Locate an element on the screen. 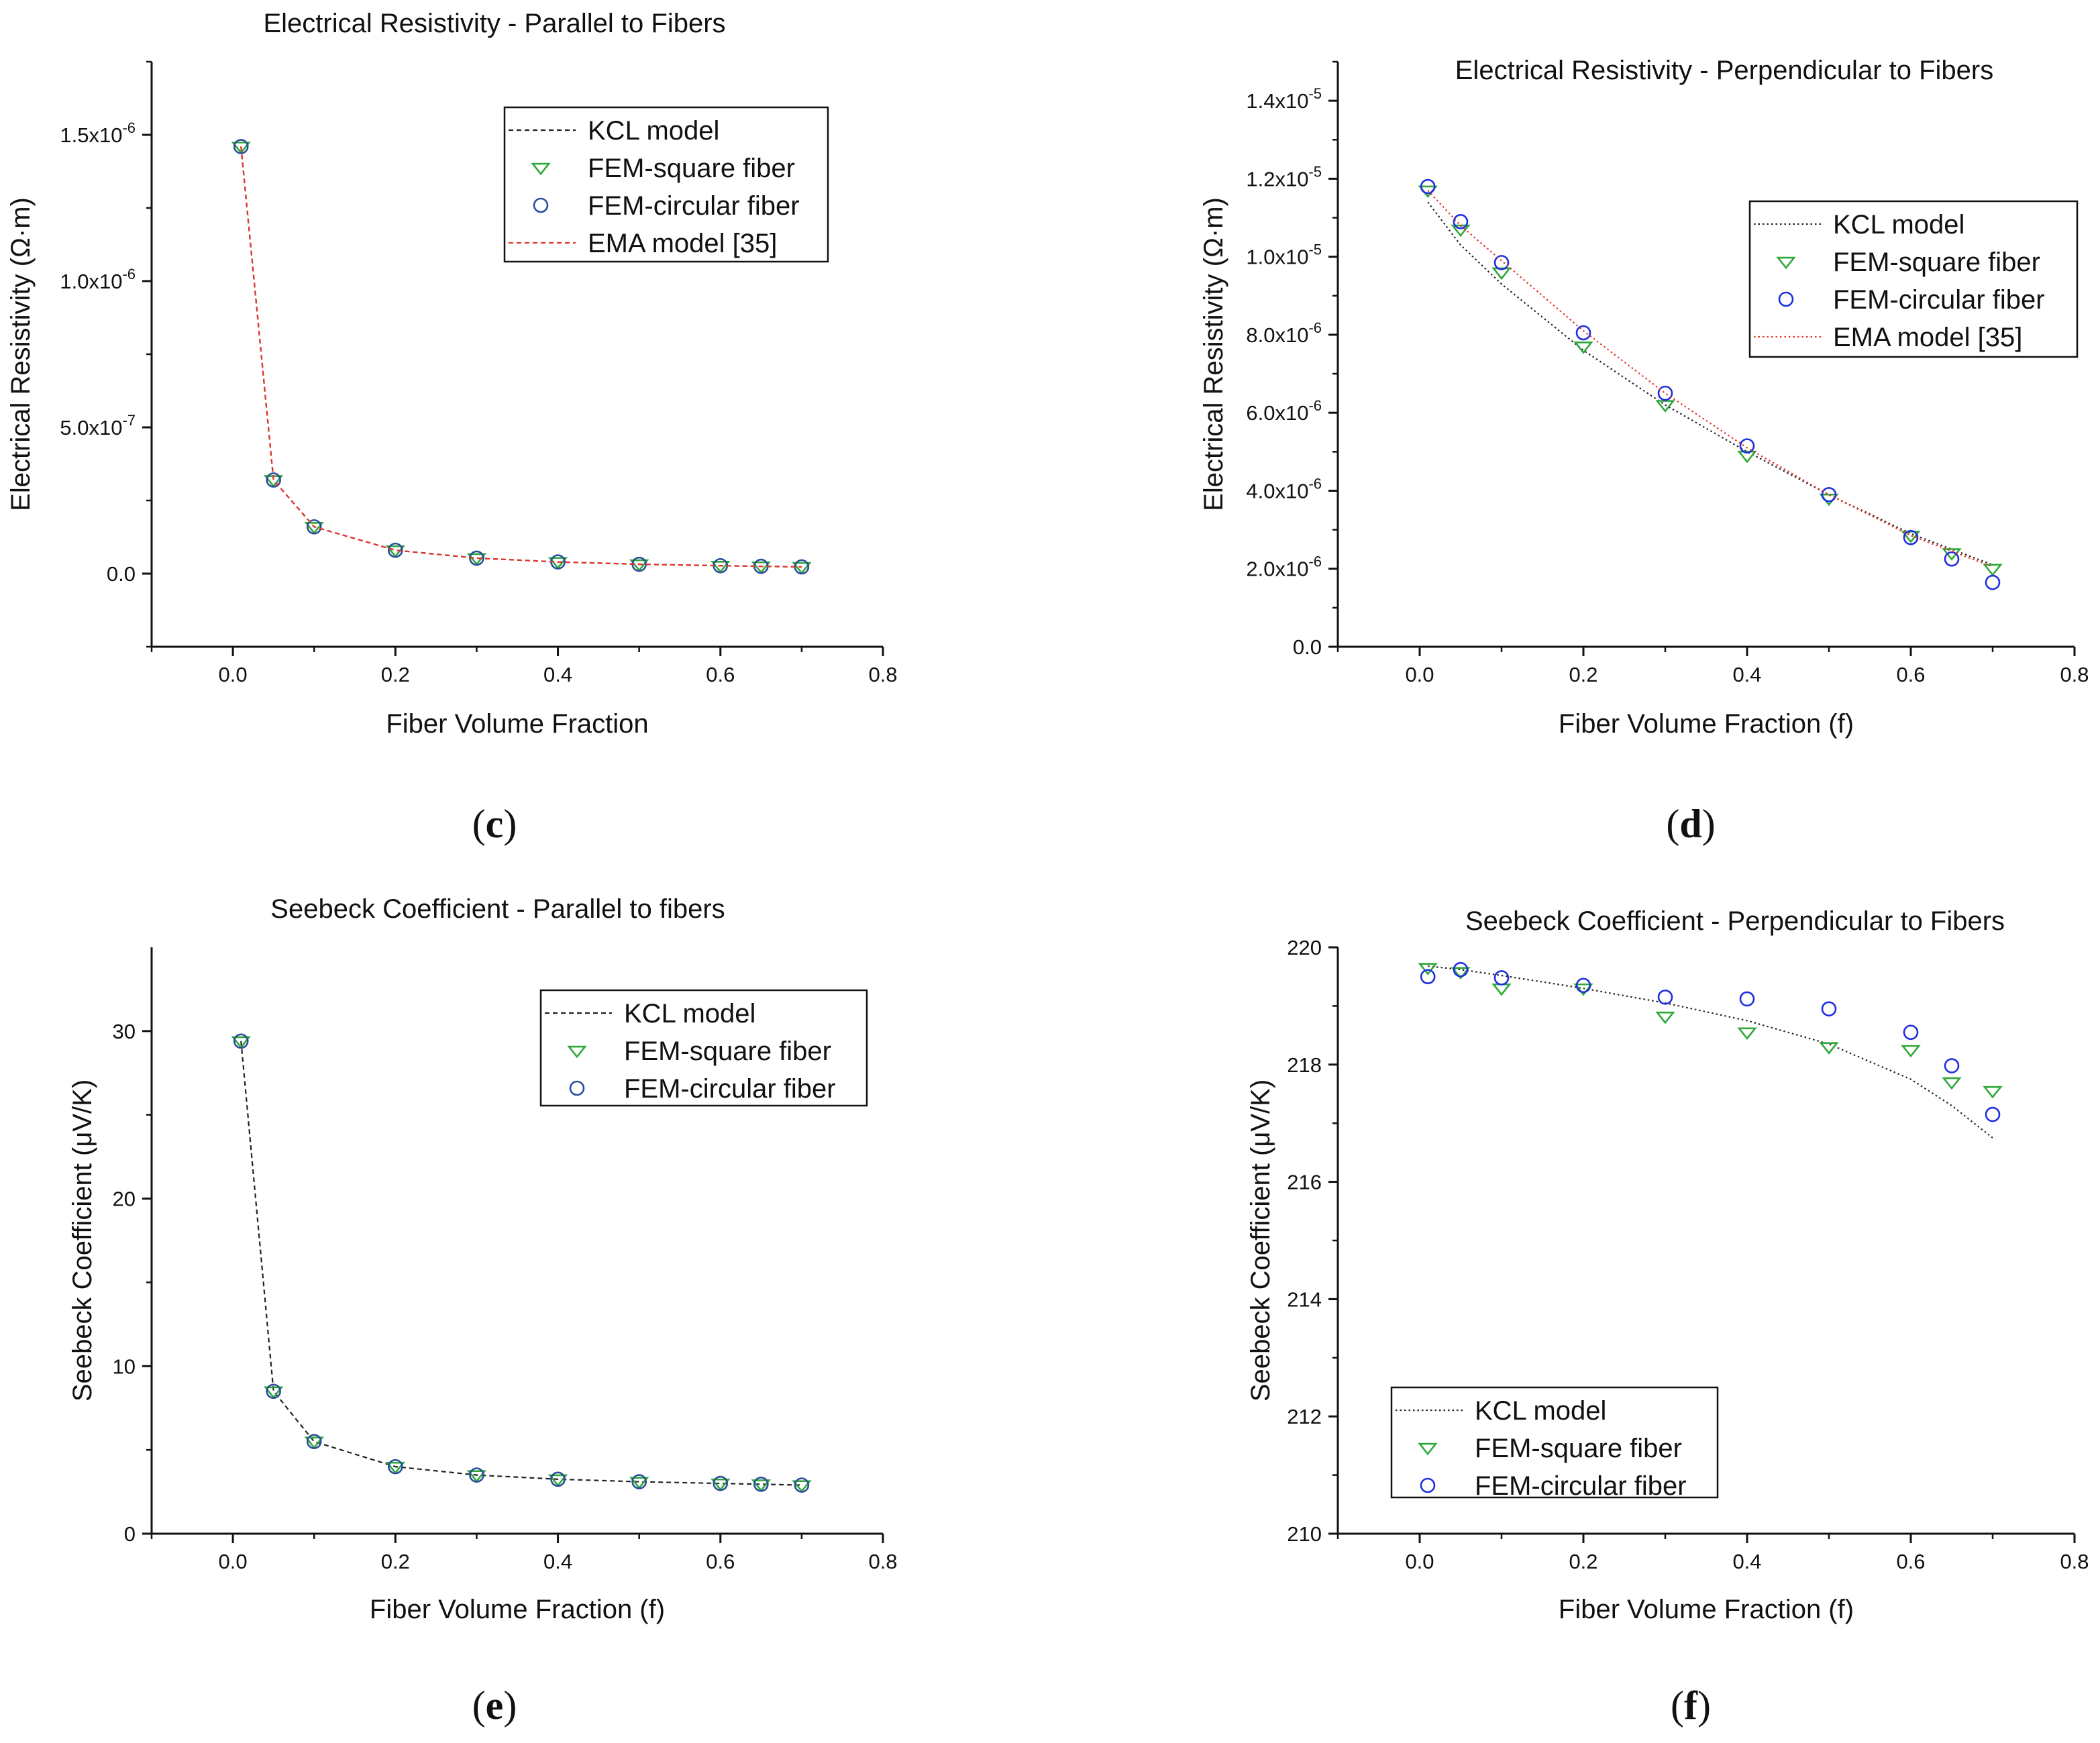  panel-label: (c) is located at coordinates (494, 824).